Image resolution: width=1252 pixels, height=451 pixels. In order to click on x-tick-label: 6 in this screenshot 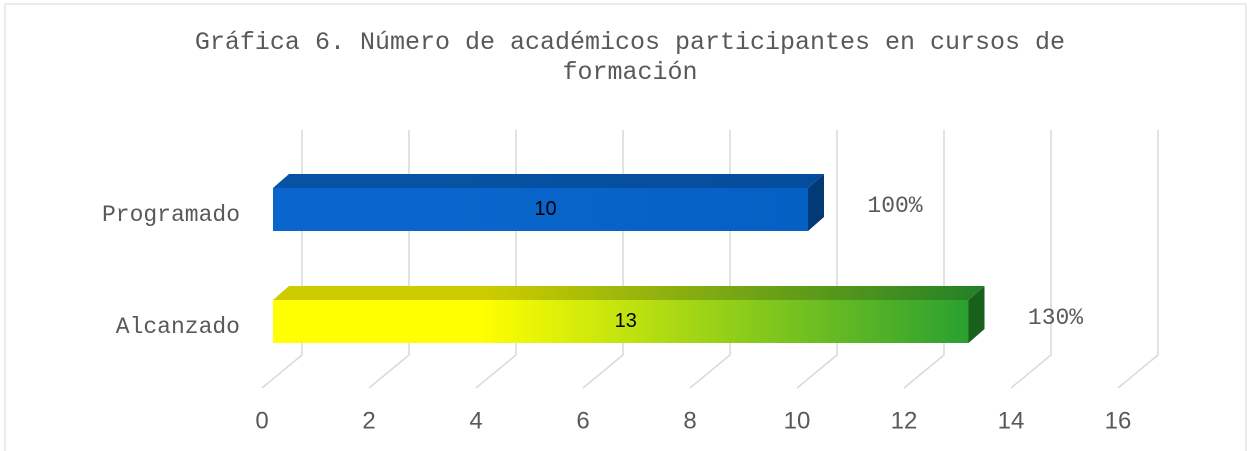, I will do `click(582, 420)`.